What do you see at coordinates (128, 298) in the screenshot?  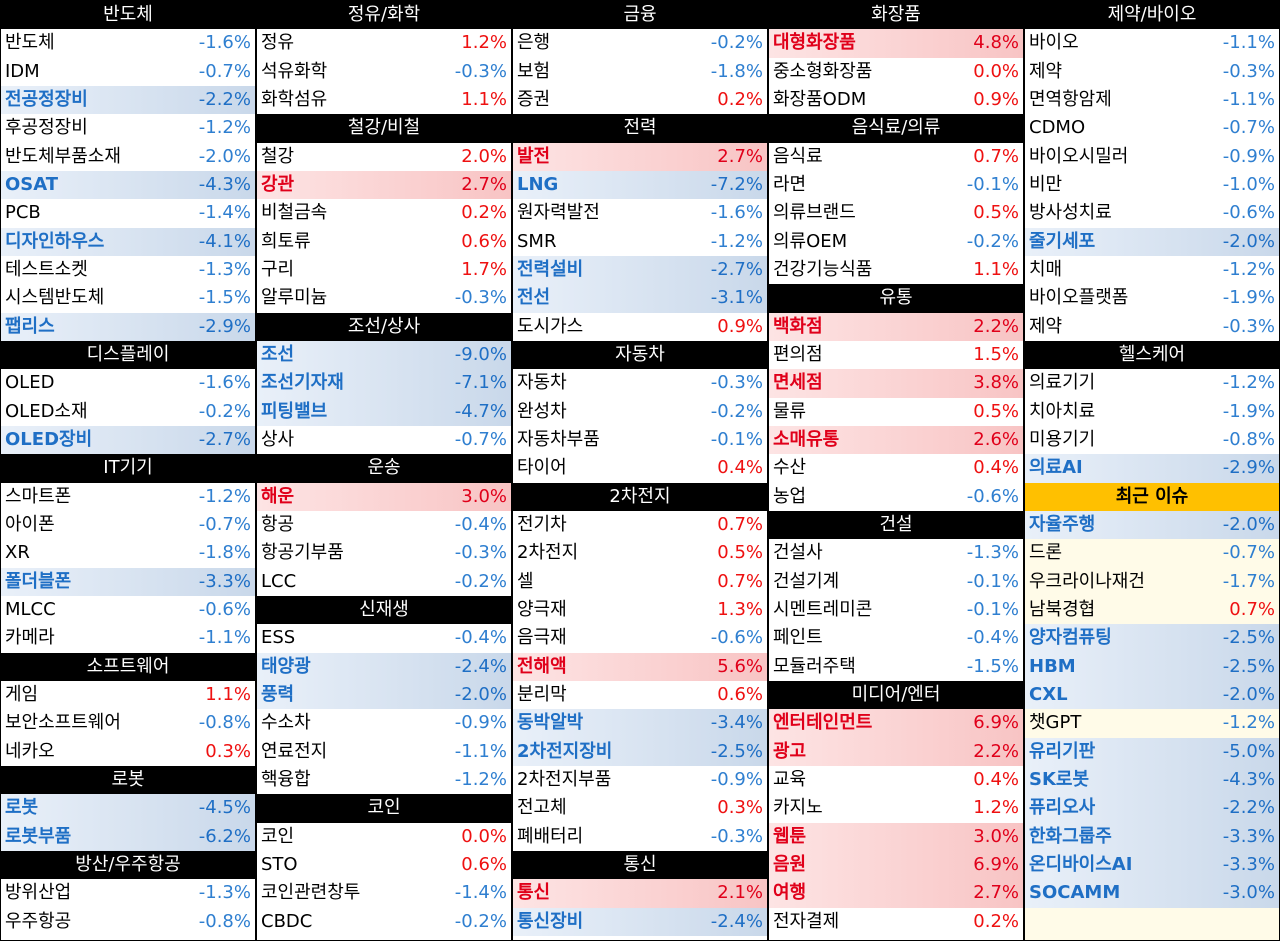 I see `sector-row: 시스템반도체 -1.5%` at bounding box center [128, 298].